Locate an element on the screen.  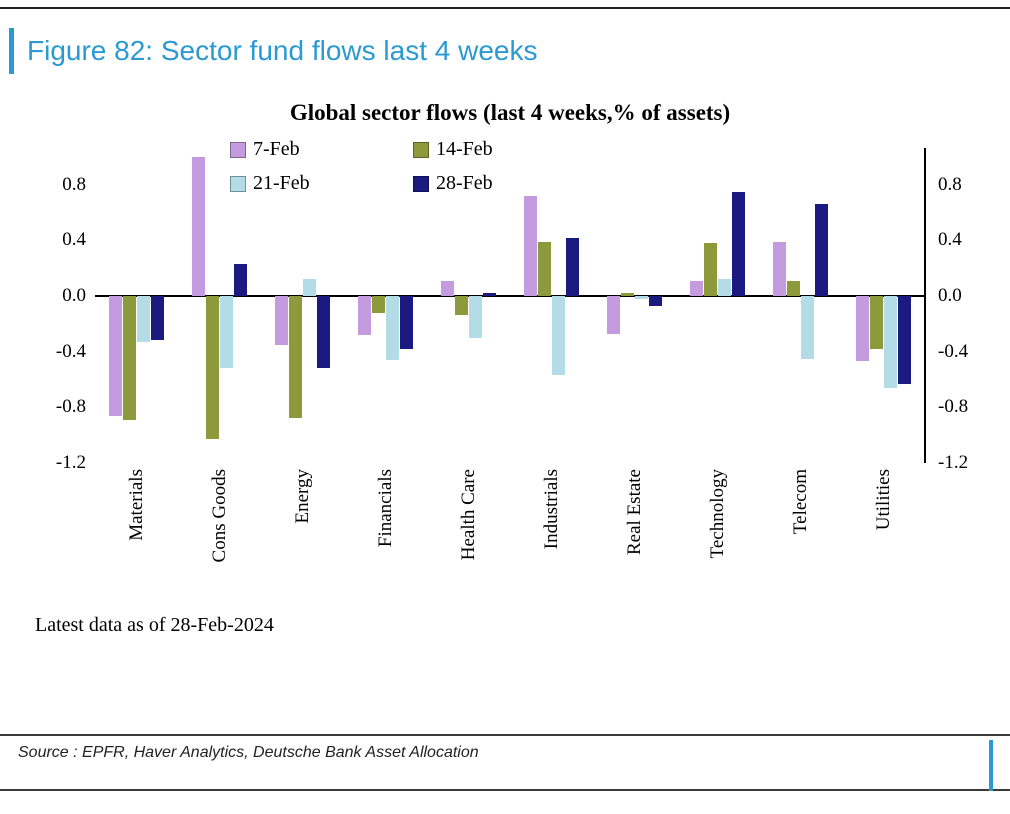
x-label-cons-goods: Cons Goods is located at coordinates (219, 516).